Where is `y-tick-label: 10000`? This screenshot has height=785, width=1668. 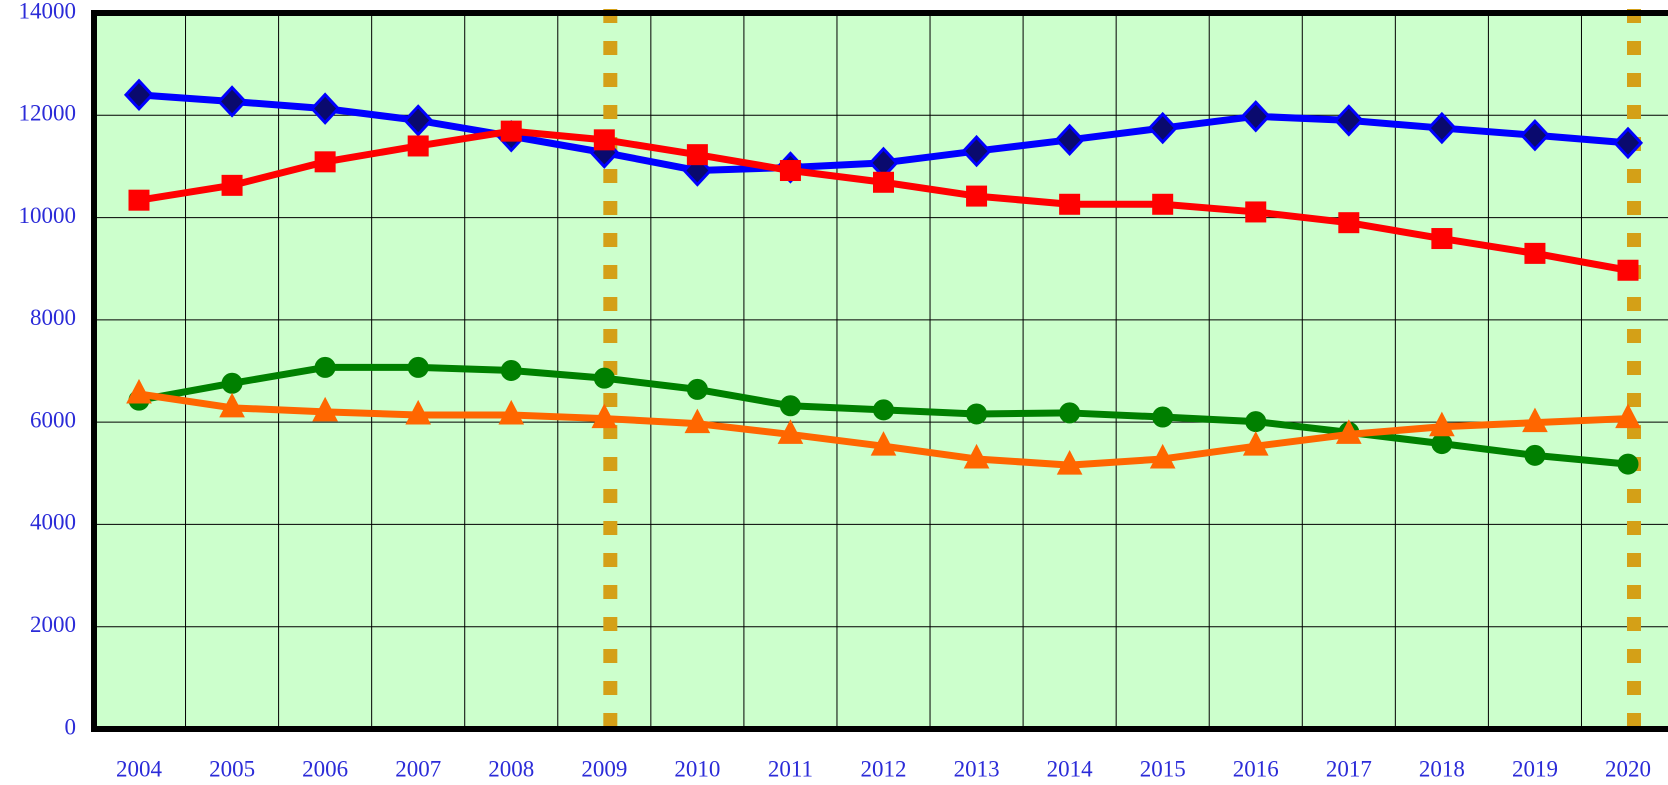 y-tick-label: 10000 is located at coordinates (48, 215).